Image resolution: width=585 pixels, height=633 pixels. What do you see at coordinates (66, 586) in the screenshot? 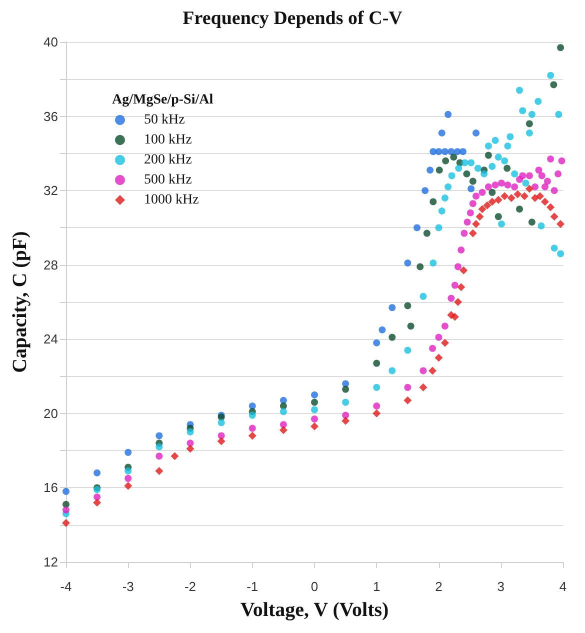
I see `x-tick-label: -4` at bounding box center [66, 586].